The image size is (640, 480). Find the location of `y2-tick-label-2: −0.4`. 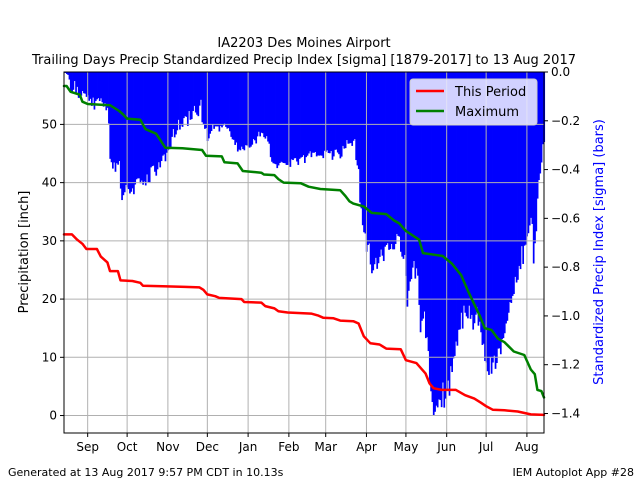

y2-tick-label-2: −0.4 is located at coordinates (565, 170).